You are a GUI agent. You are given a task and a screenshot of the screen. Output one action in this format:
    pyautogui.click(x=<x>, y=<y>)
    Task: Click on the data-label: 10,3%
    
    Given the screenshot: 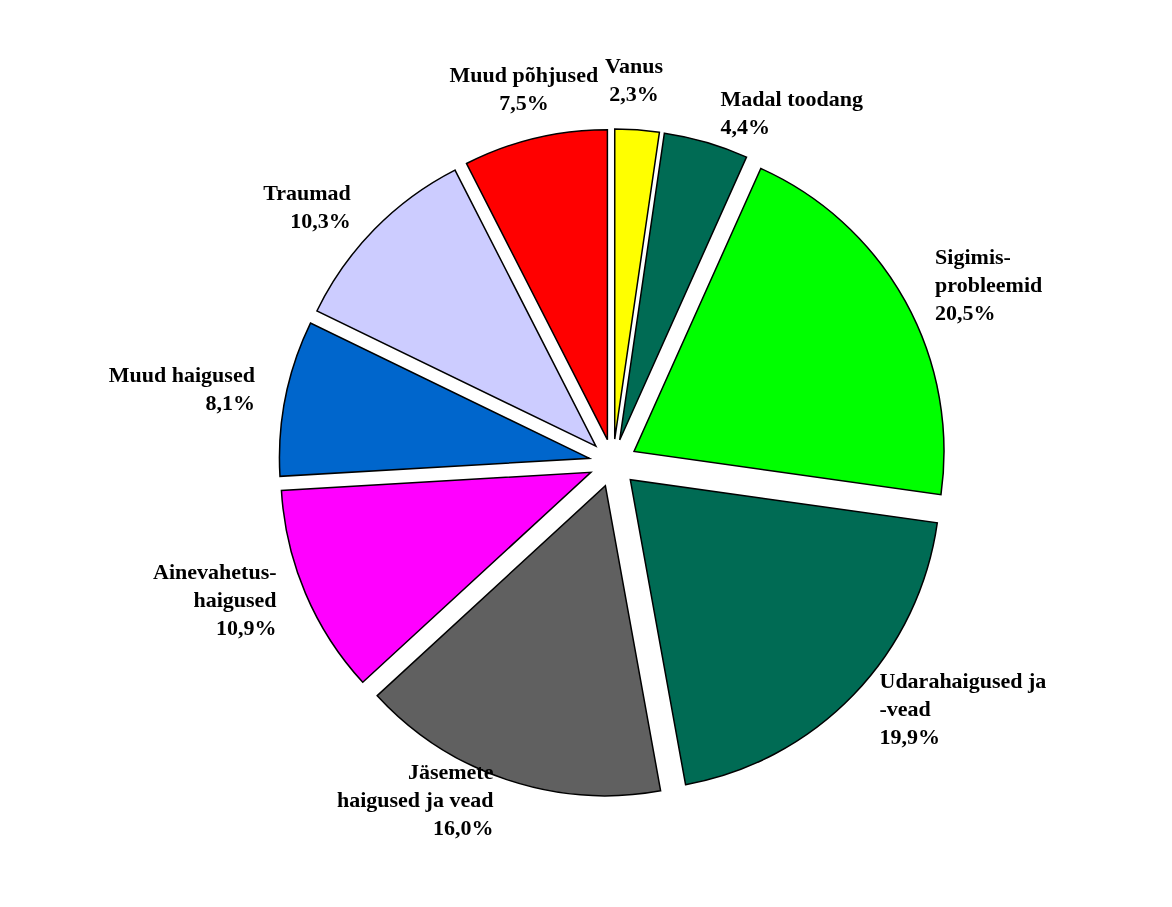 What is the action you would take?
    pyautogui.click(x=320, y=221)
    